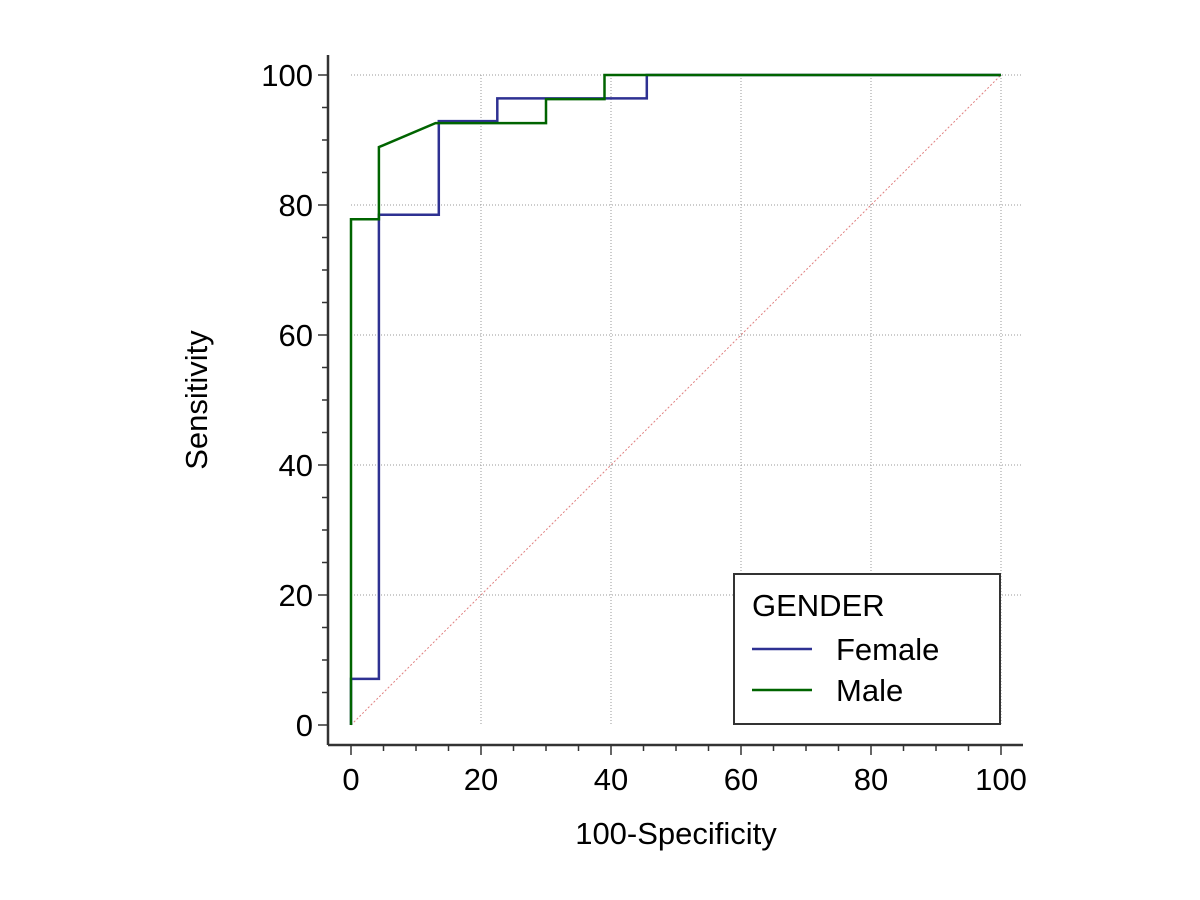  What do you see at coordinates (481, 779) in the screenshot?
I see `x-tick-label: 20` at bounding box center [481, 779].